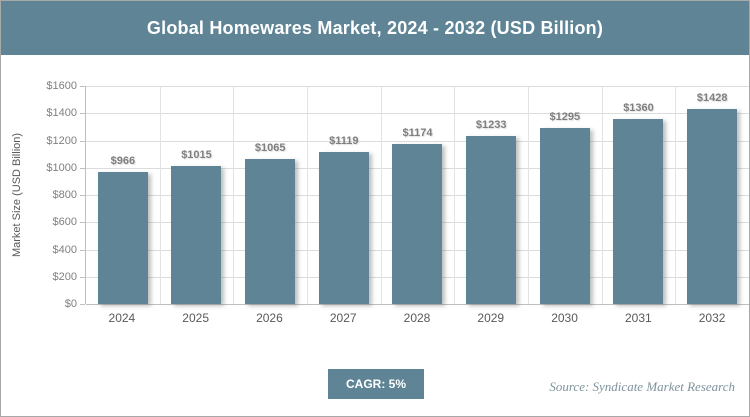 The image size is (750, 417). I want to click on x-tick-label: 2029, so click(491, 318).